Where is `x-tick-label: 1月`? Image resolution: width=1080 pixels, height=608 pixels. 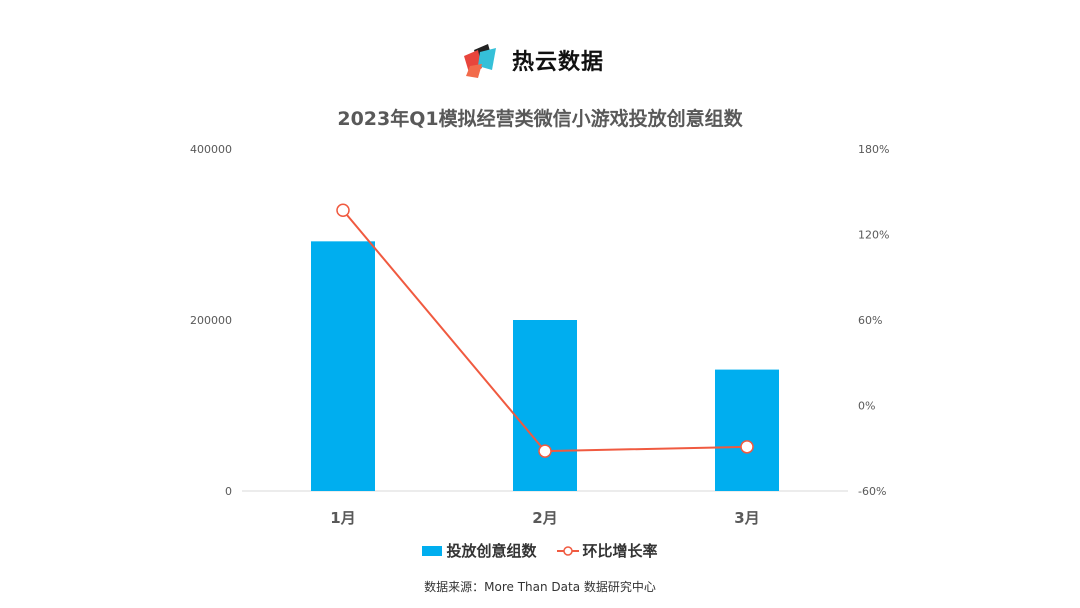 x-tick-label: 1月 is located at coordinates (342, 518).